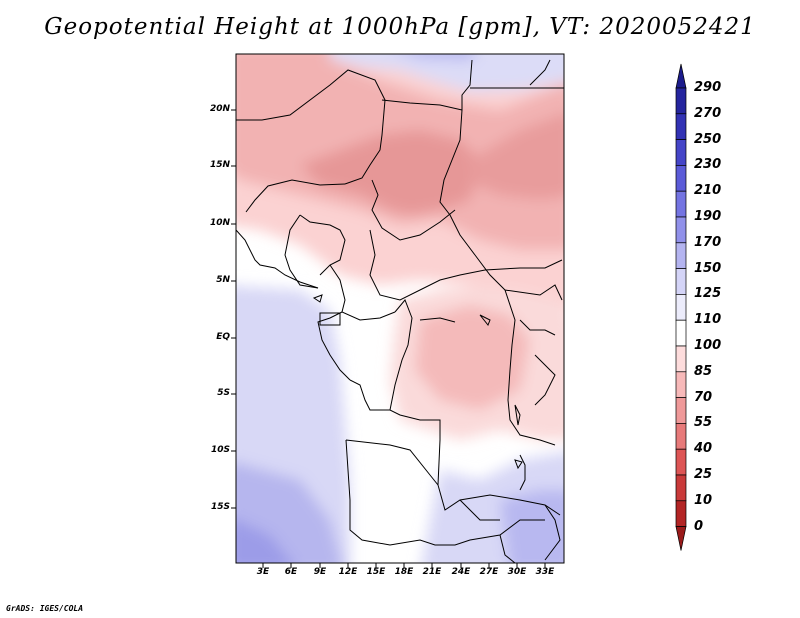  What do you see at coordinates (681, 76) in the screenshot?
I see `colorbar-top-arrow` at bounding box center [681, 76].